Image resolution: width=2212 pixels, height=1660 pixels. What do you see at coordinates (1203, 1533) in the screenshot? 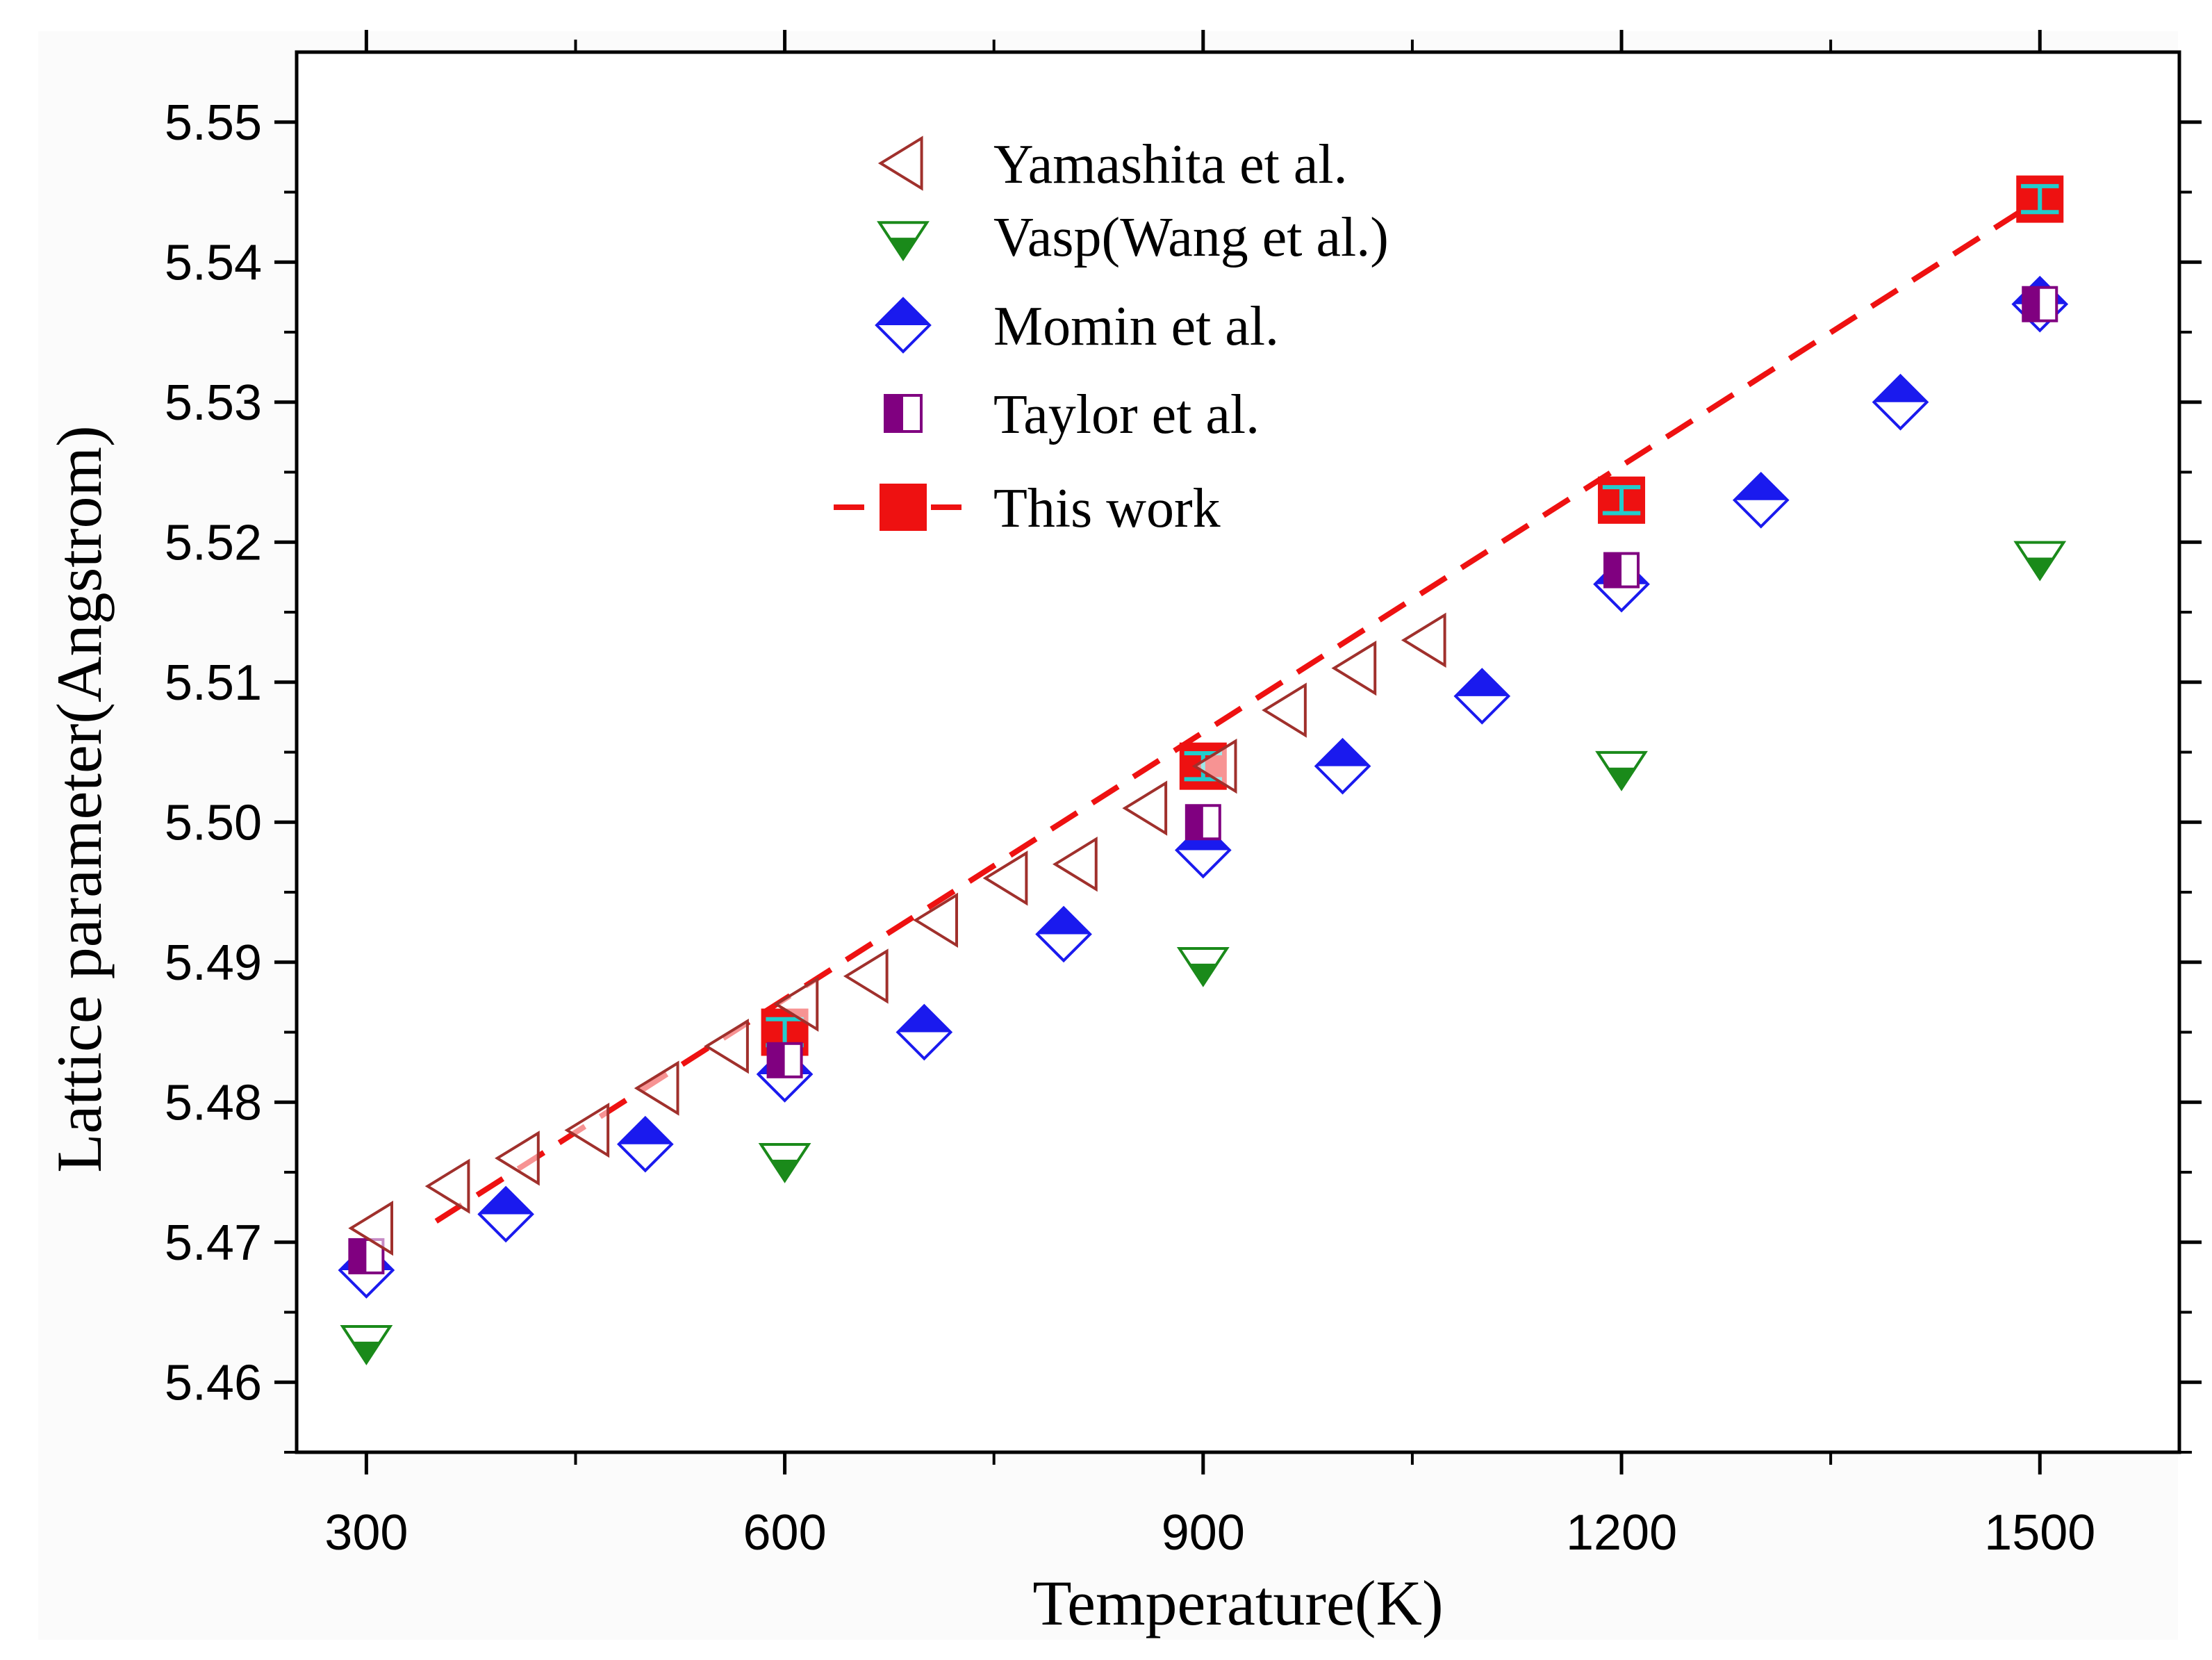
I see `x-tick-label: 900` at bounding box center [1203, 1533].